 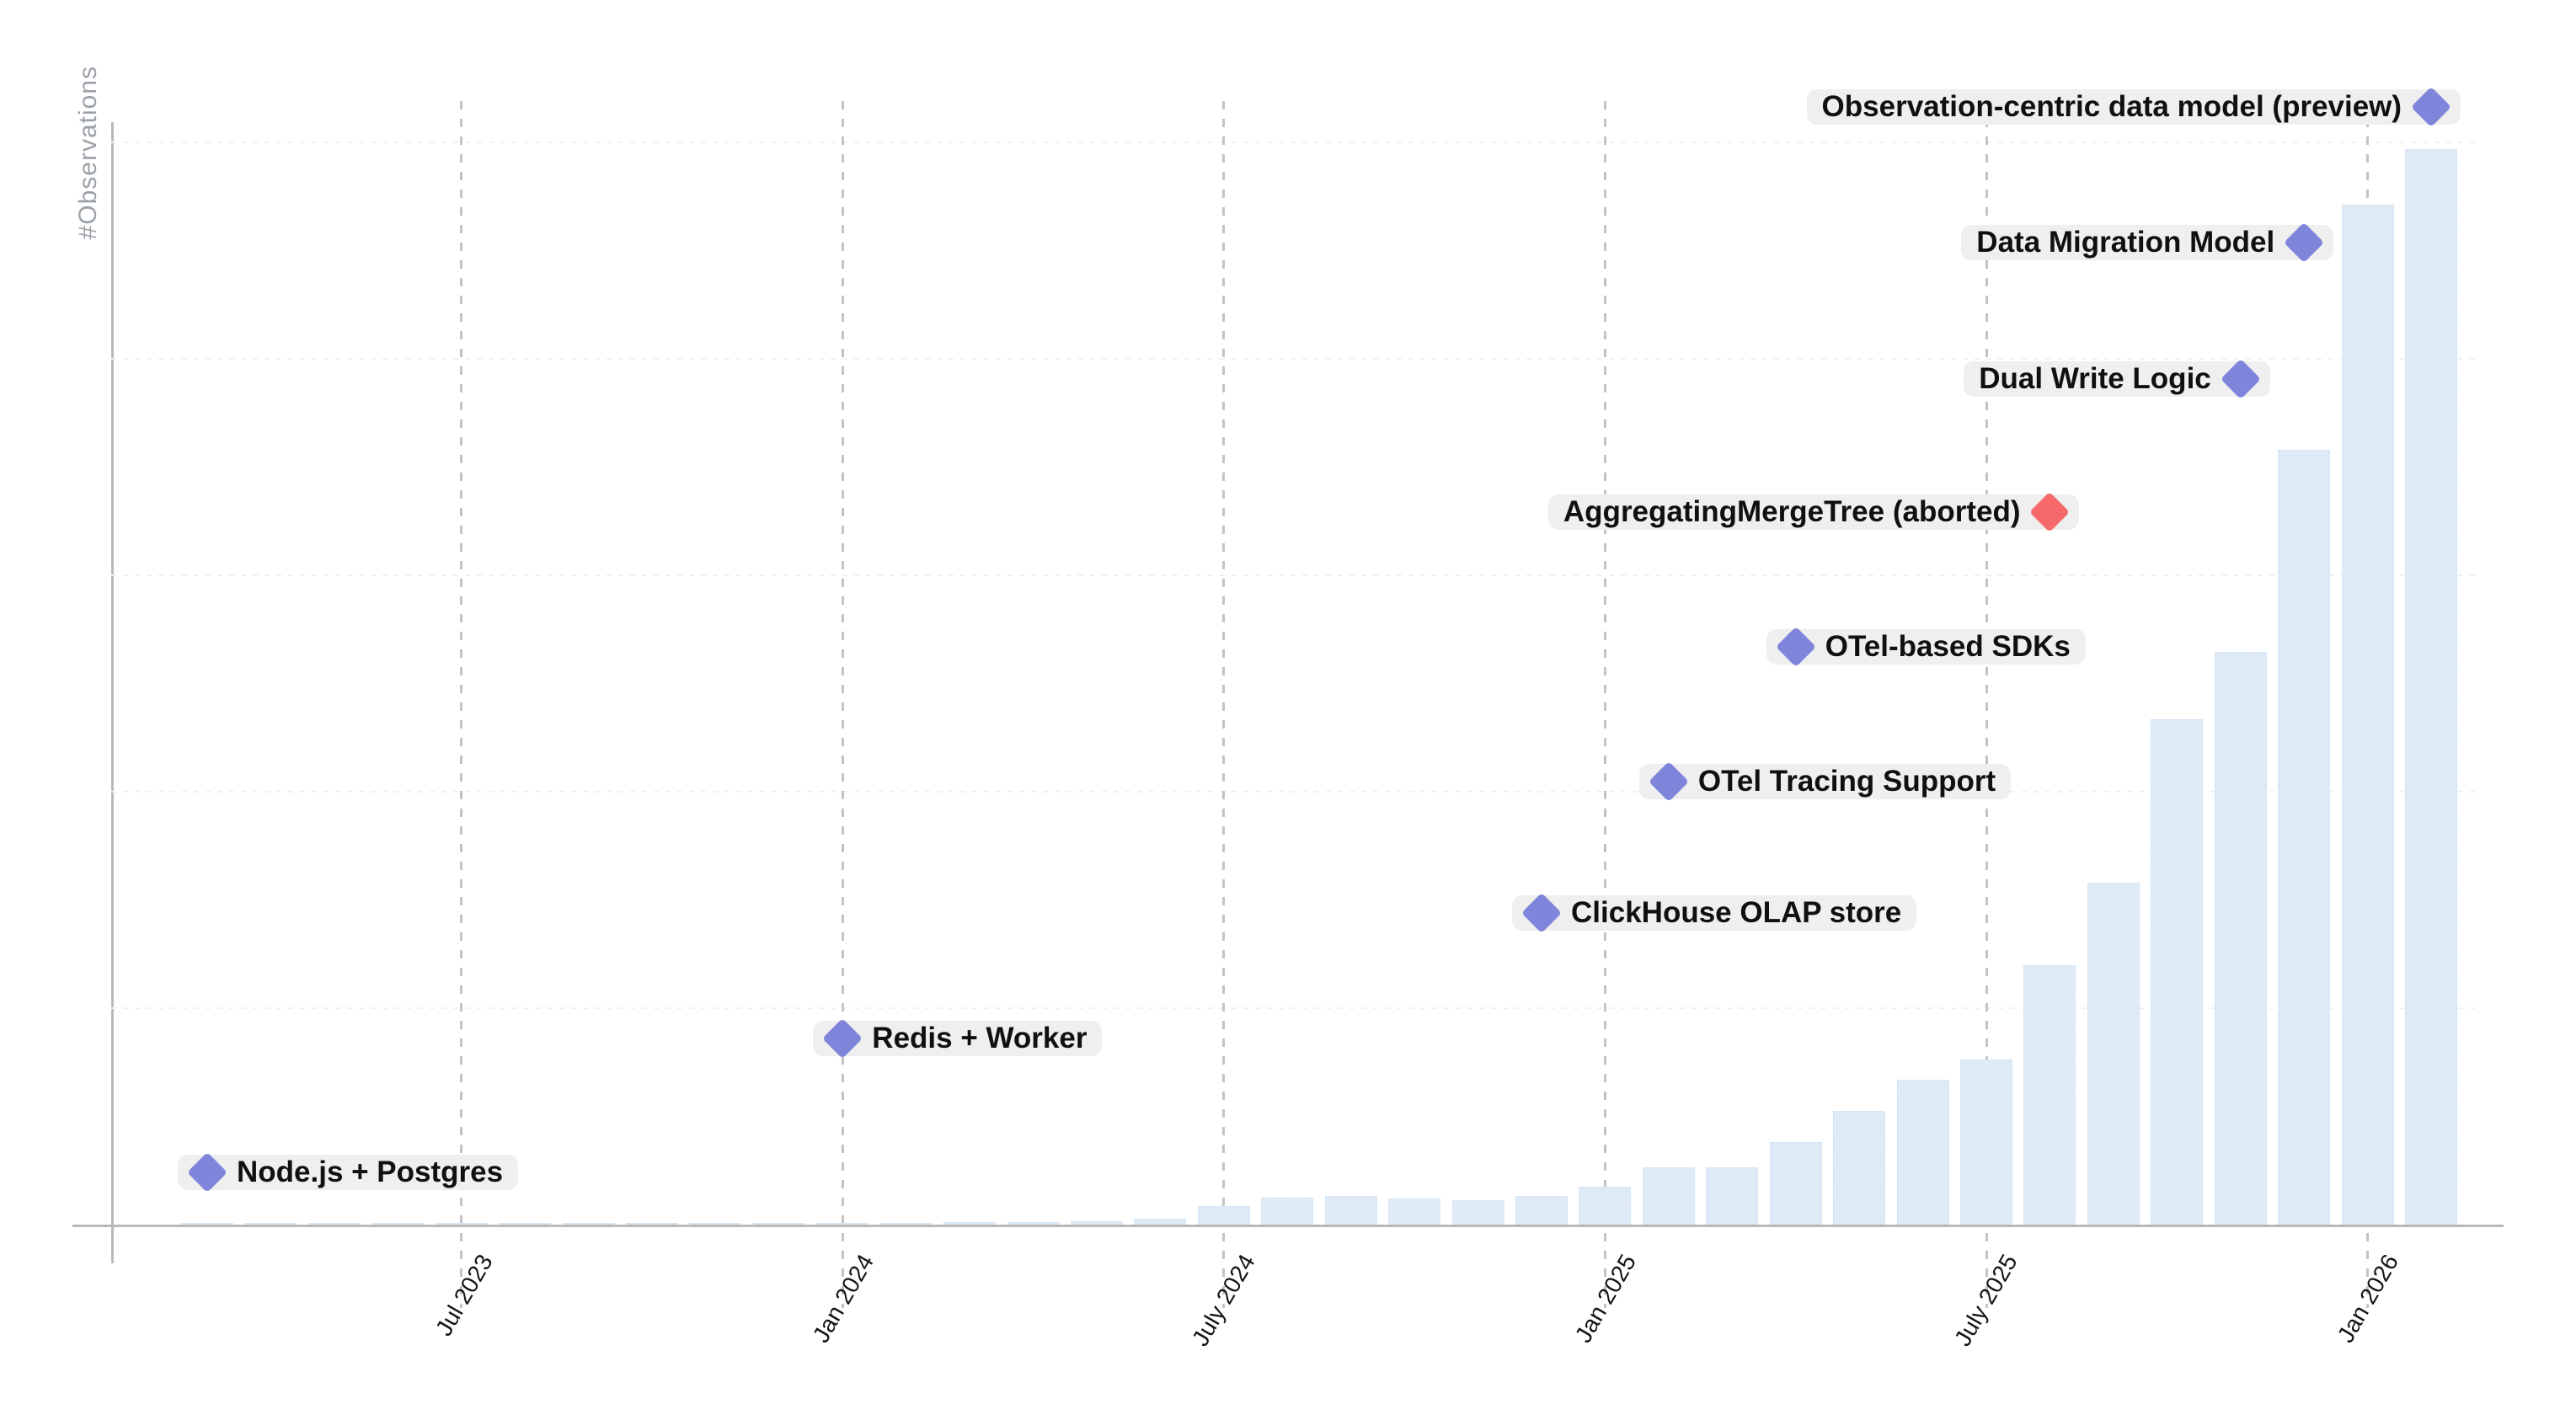 What do you see at coordinates (652, 1224) in the screenshot?
I see `bar-oct-2023` at bounding box center [652, 1224].